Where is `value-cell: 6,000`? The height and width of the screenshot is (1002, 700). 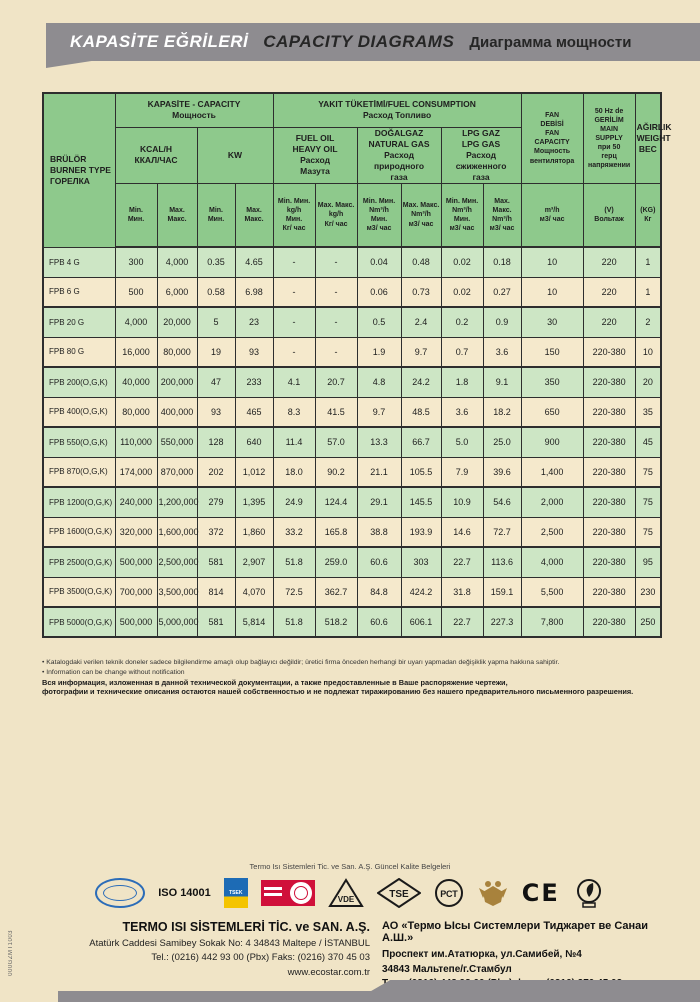 value-cell: 6,000 is located at coordinates (177, 292).